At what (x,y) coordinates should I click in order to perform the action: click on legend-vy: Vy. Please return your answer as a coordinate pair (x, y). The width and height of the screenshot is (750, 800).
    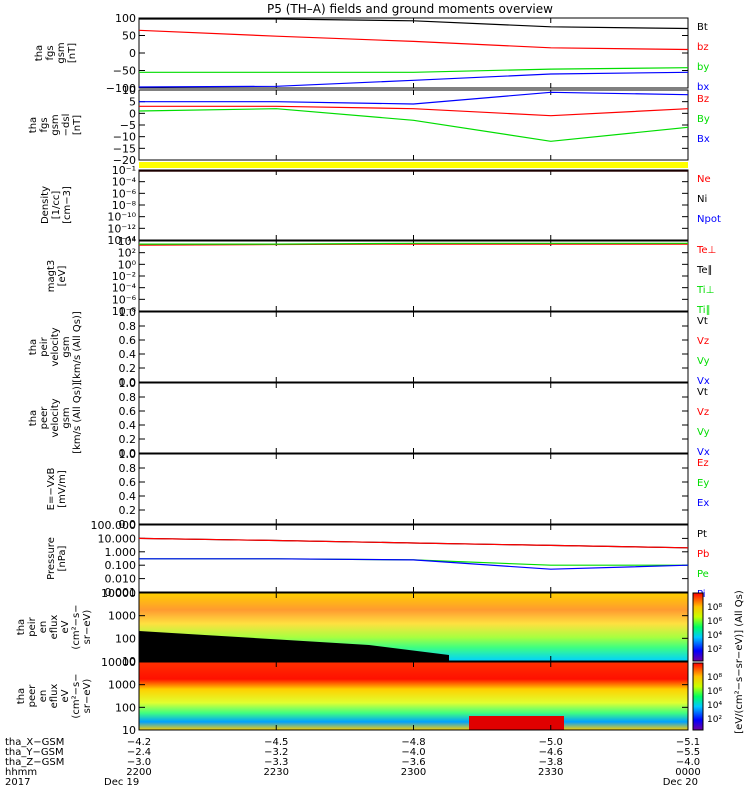
    Looking at the image, I should click on (703, 361).